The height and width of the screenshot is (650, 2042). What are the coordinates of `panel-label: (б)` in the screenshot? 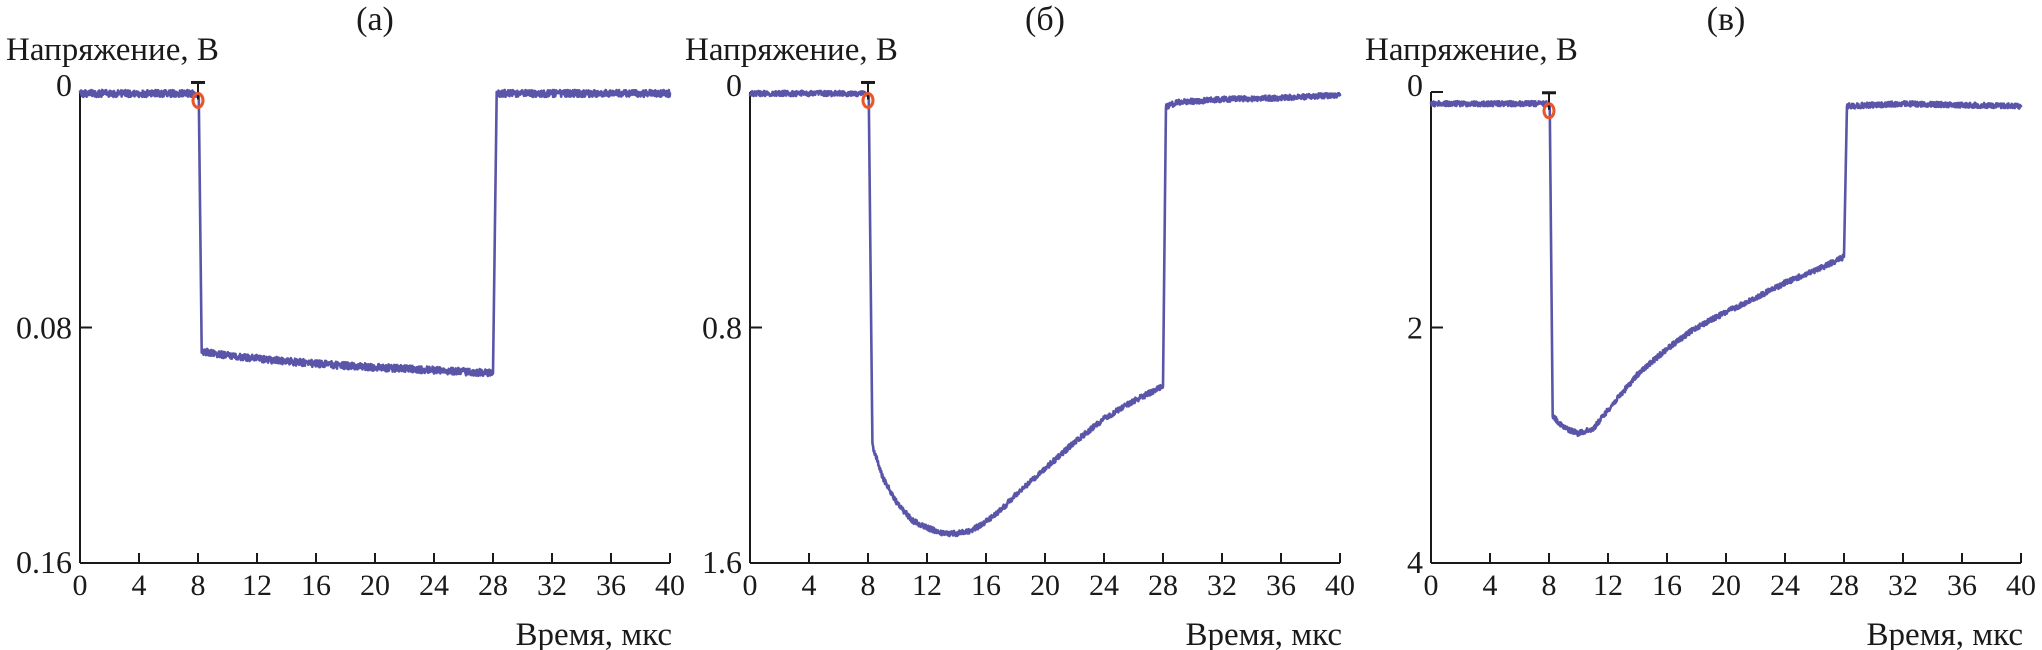 It's located at (1045, 19).